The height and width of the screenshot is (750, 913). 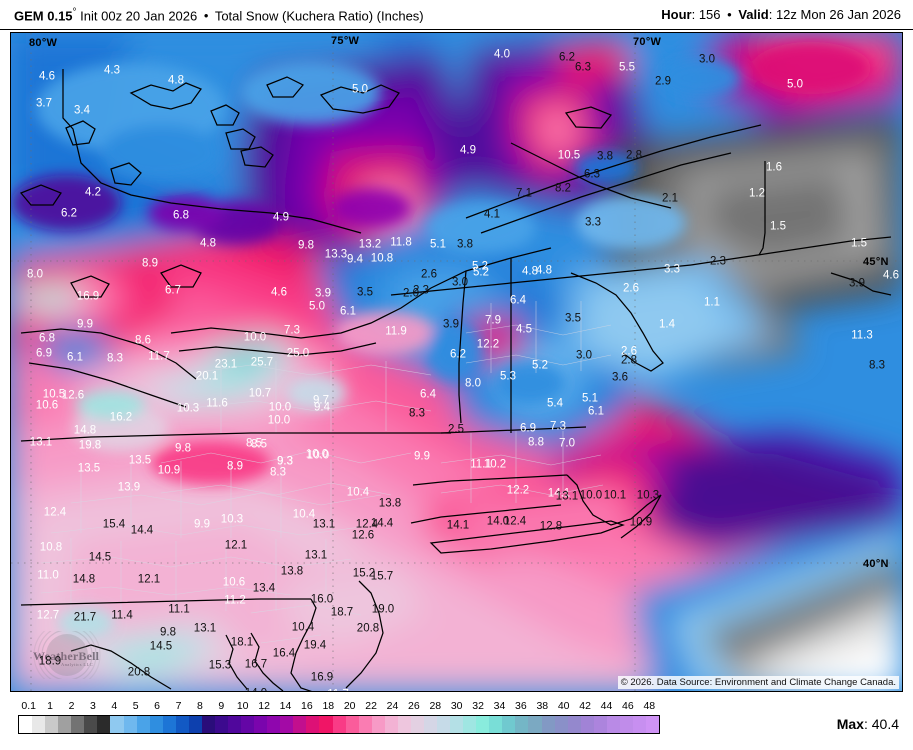 What do you see at coordinates (43, 16) in the screenshot?
I see `model-name: GEM 0.15` at bounding box center [43, 16].